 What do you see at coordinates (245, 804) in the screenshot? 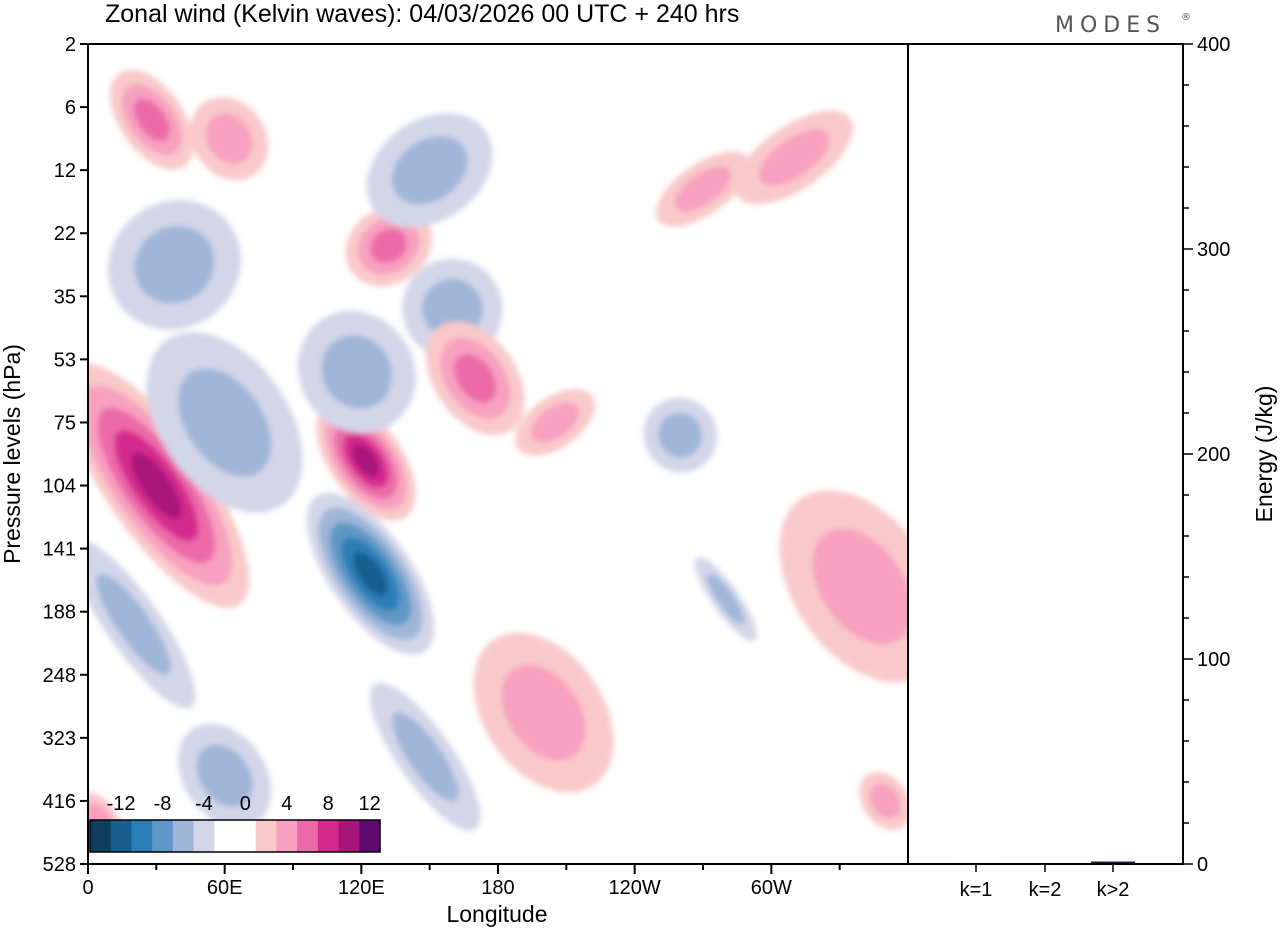
I see `colorbar-label: 0` at bounding box center [245, 804].